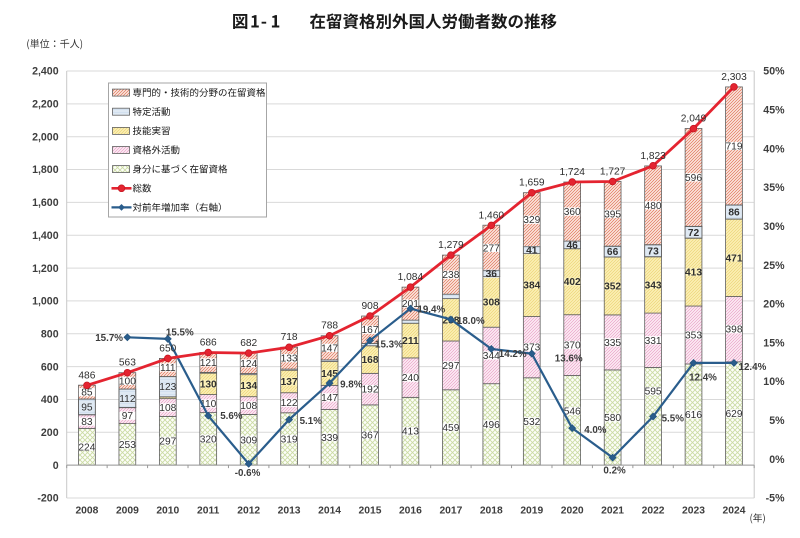 This screenshot has width=800, height=538. I want to click on svg-text: 111, so click(168, 368).